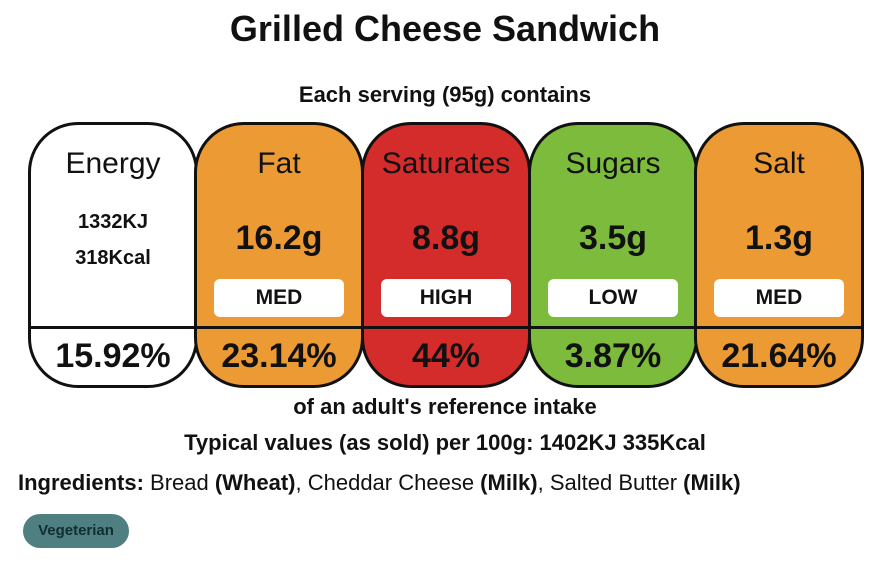 This screenshot has width=890, height=571. What do you see at coordinates (388, 482) in the screenshot?
I see `ingredient-text: , Cheddar Cheese` at bounding box center [388, 482].